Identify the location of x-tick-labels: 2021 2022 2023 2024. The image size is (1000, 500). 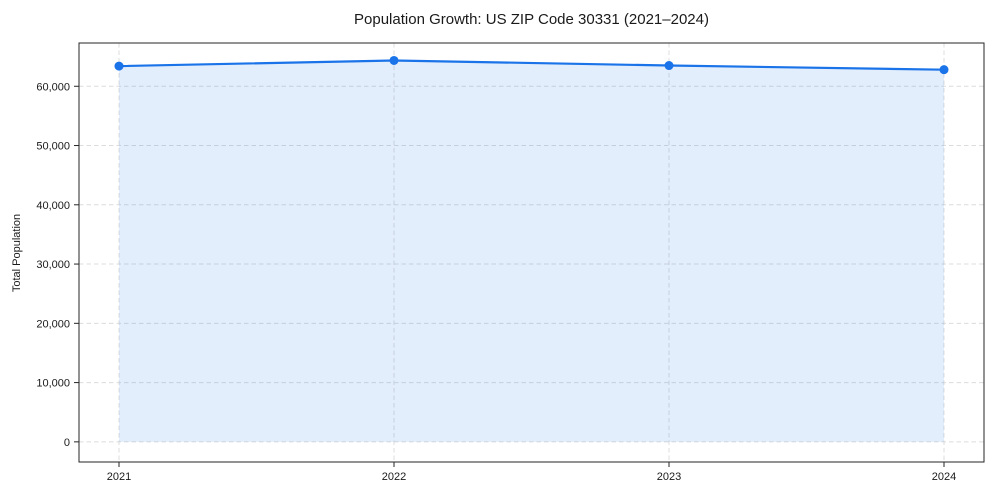
(531, 477).